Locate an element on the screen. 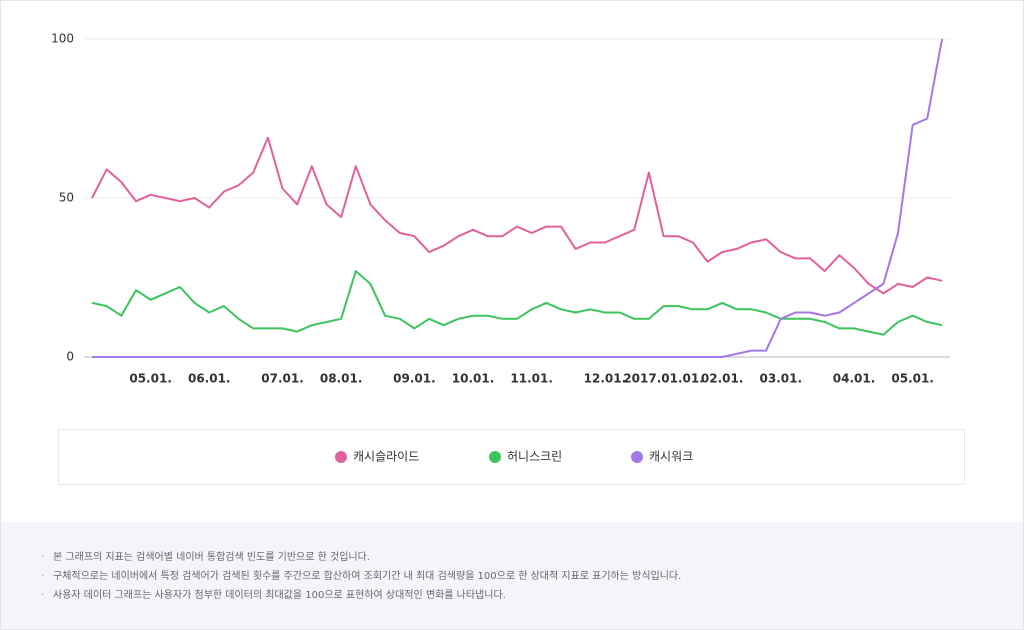  y-tick-label: 0 is located at coordinates (70, 357).